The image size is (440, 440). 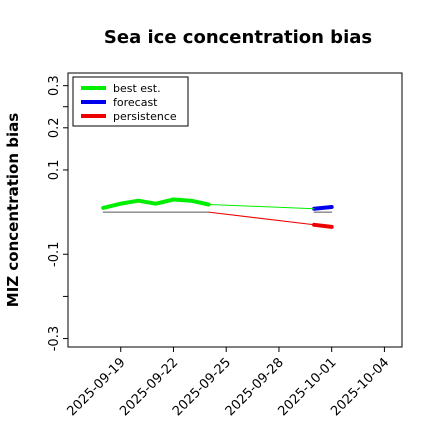 I want to click on series-layer, so click(x=217, y=213).